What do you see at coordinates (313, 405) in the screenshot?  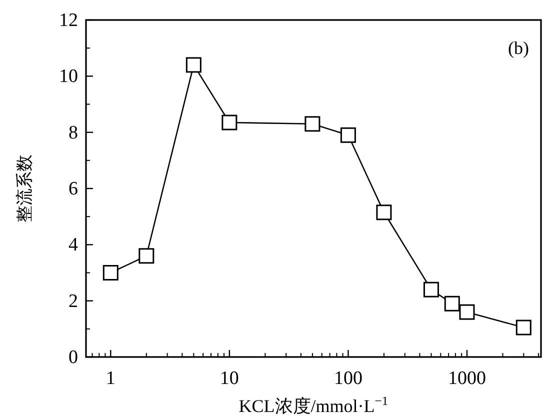 I see `x-axis-title: KCL浓度/mmol·L$^{−1}$` at bounding box center [313, 405].